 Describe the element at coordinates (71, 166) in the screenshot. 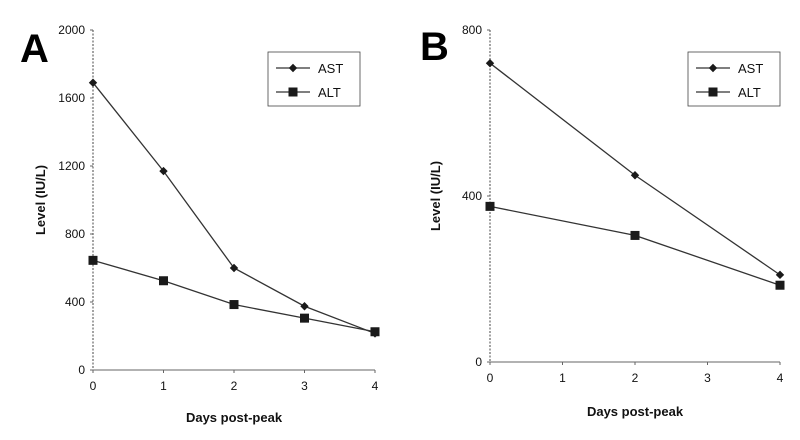

I see `y-tick-label: 1200` at that location.